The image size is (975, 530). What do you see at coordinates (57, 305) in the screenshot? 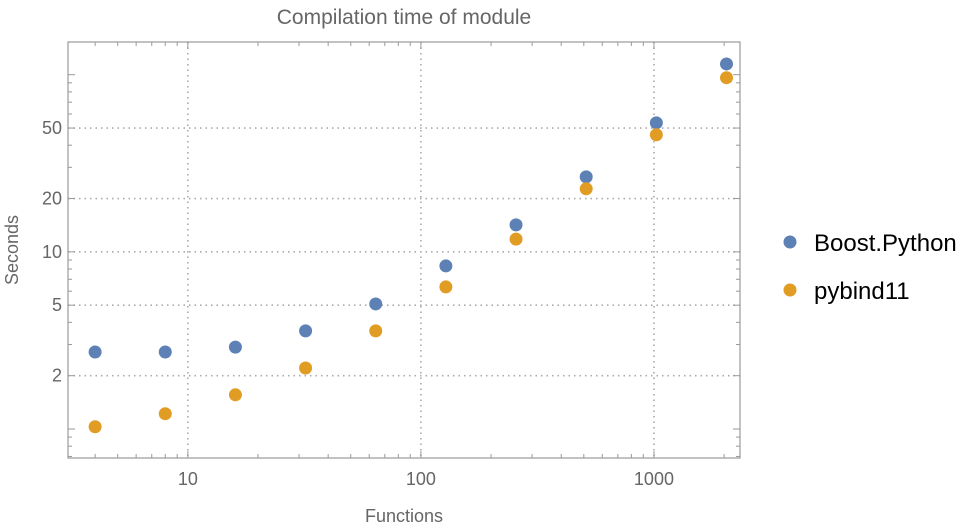
I see `y-tick-label: 5` at bounding box center [57, 305].